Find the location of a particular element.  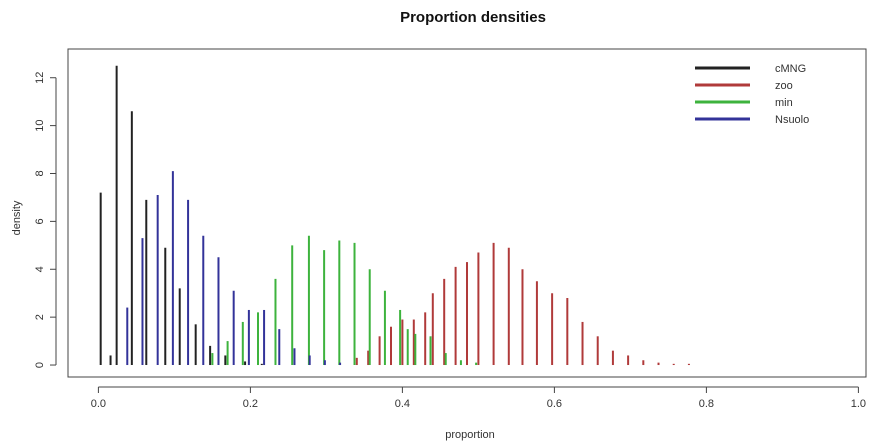

x-tick-label: 0.0 is located at coordinates (98, 404).